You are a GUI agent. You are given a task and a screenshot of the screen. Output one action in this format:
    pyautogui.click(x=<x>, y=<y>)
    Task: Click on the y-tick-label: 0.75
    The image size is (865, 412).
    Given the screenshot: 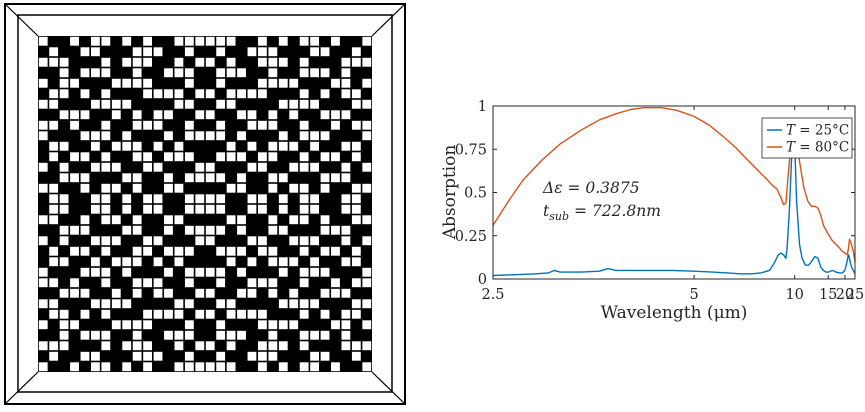 What is the action you would take?
    pyautogui.click(x=471, y=150)
    